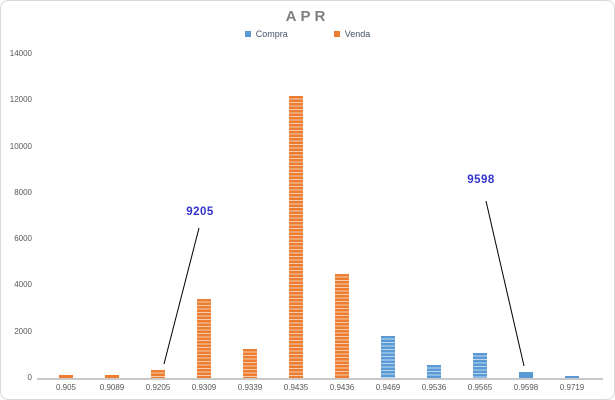  What do you see at coordinates (296, 387) in the screenshot?
I see `x-axis-label: 0.9435` at bounding box center [296, 387].